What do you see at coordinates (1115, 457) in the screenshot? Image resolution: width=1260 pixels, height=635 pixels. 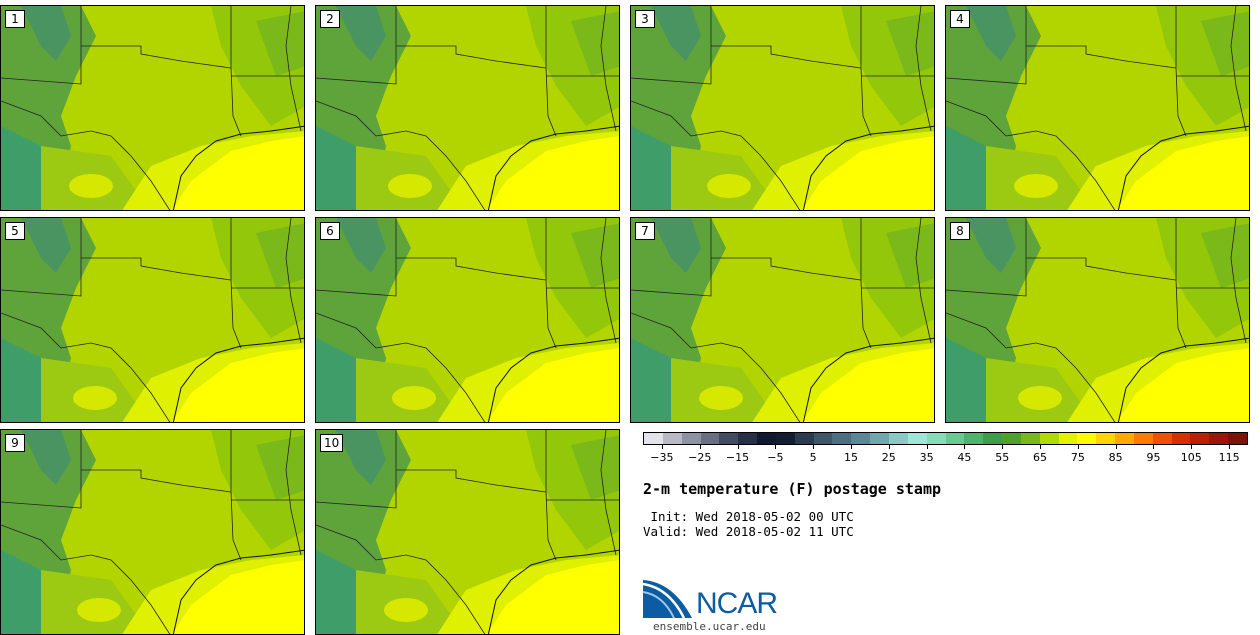 I see `colorbar-tick-label: 85` at bounding box center [1115, 457].